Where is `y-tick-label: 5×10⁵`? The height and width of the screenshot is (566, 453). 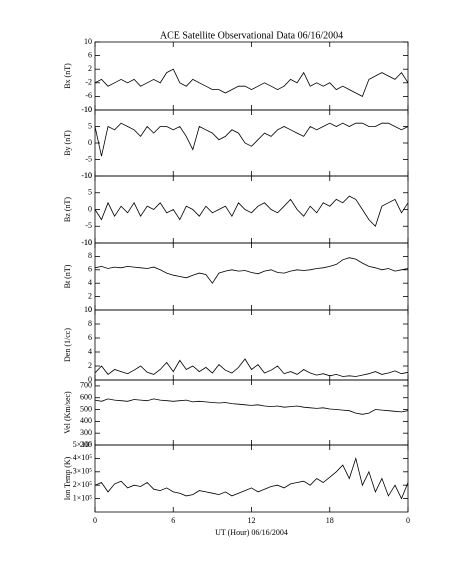
y-tick-label: 5×10⁵ is located at coordinates (83, 444).